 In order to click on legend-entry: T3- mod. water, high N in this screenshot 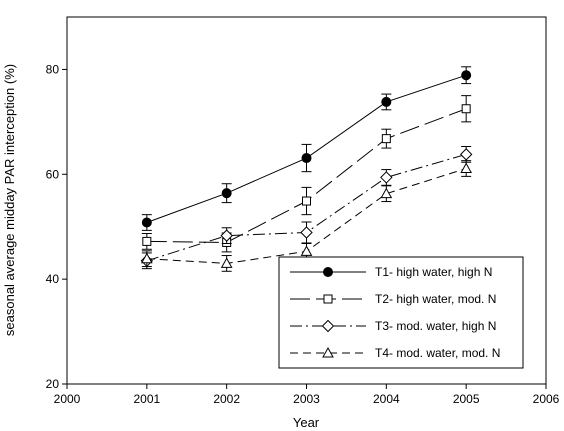, I will do `click(393, 326)`.